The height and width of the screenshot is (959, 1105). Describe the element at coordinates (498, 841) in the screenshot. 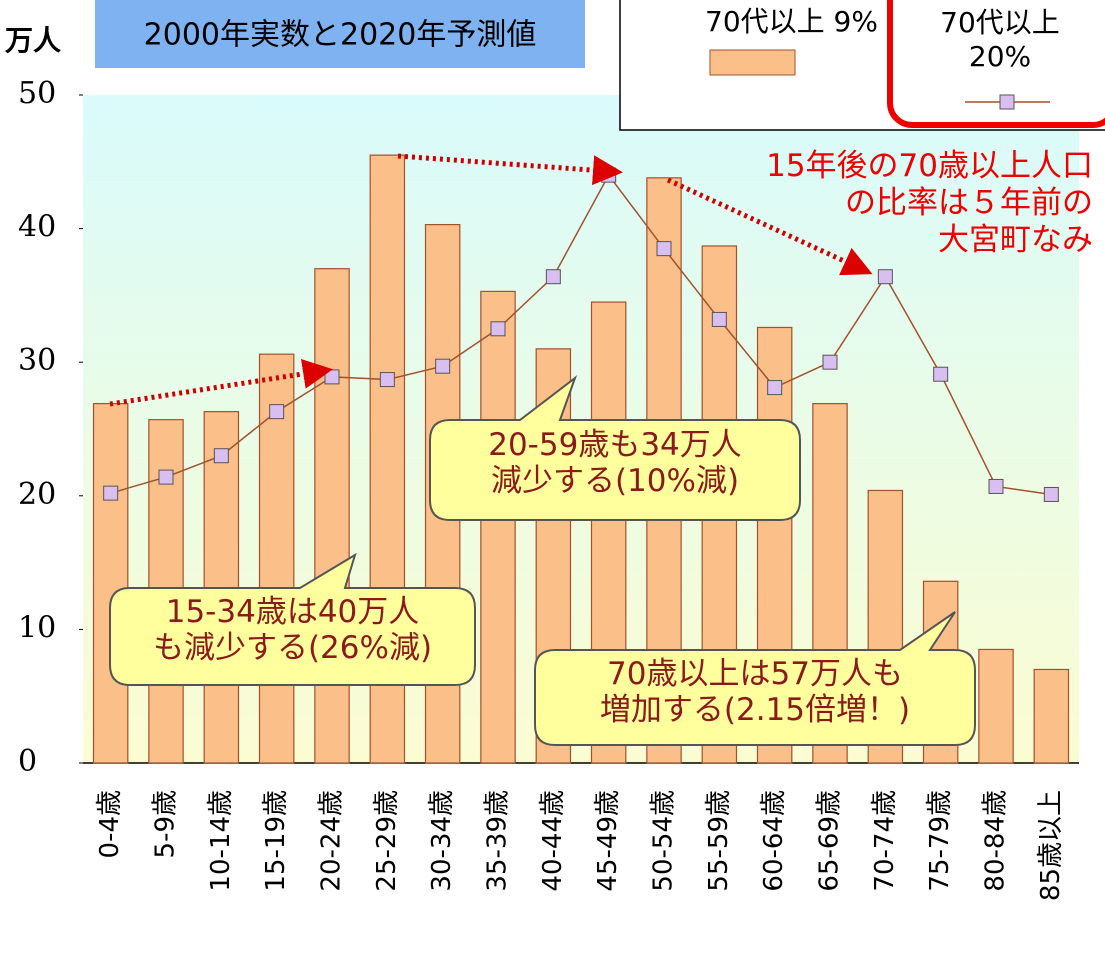

I see `x-tick-label: 35-39歳` at that location.